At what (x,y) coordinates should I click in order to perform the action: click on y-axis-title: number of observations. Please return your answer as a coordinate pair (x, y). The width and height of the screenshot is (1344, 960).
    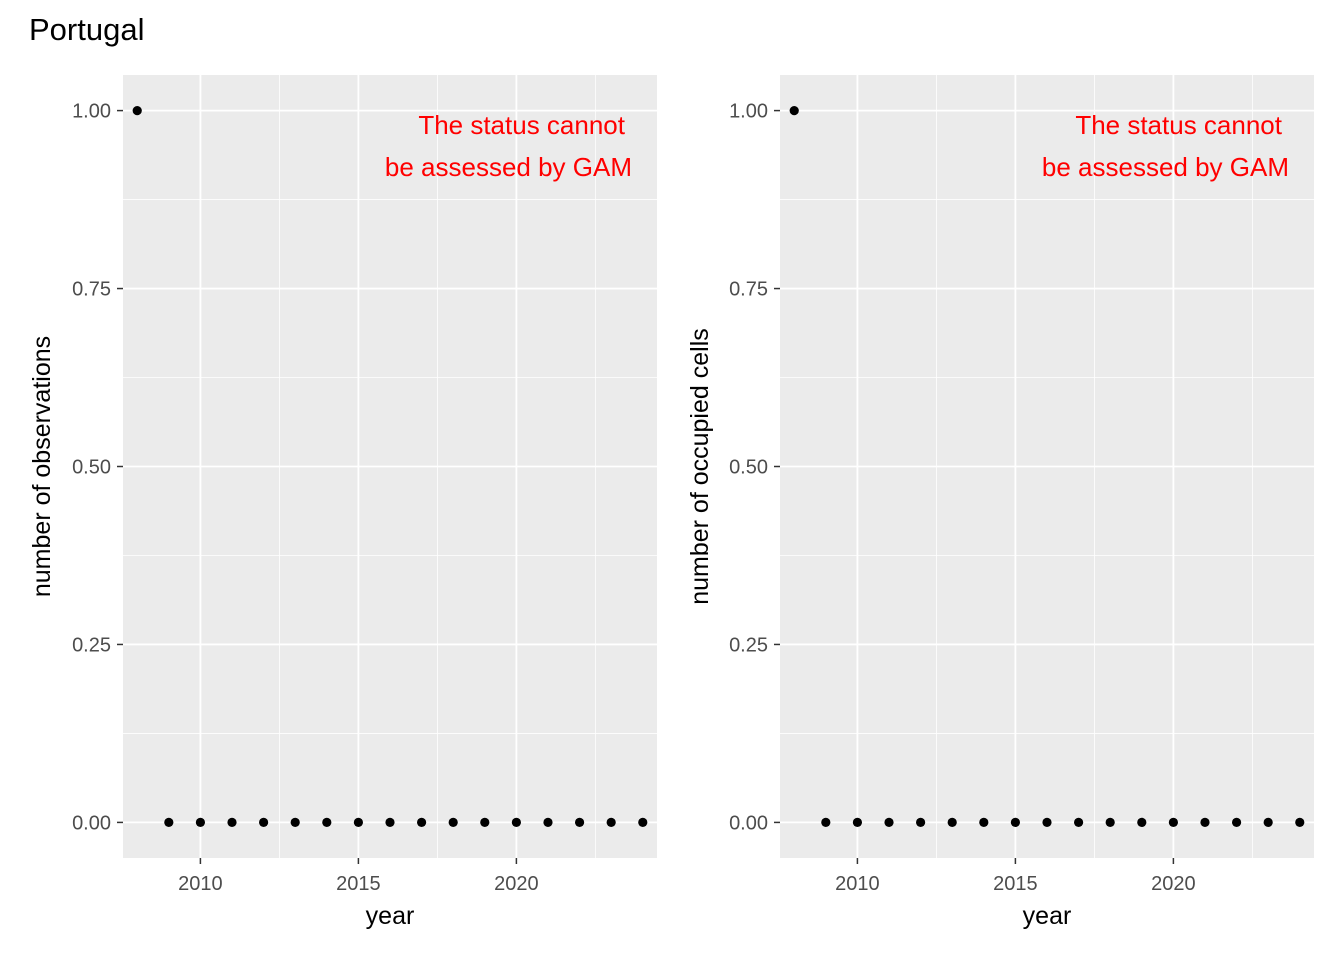
    Looking at the image, I should click on (42, 466).